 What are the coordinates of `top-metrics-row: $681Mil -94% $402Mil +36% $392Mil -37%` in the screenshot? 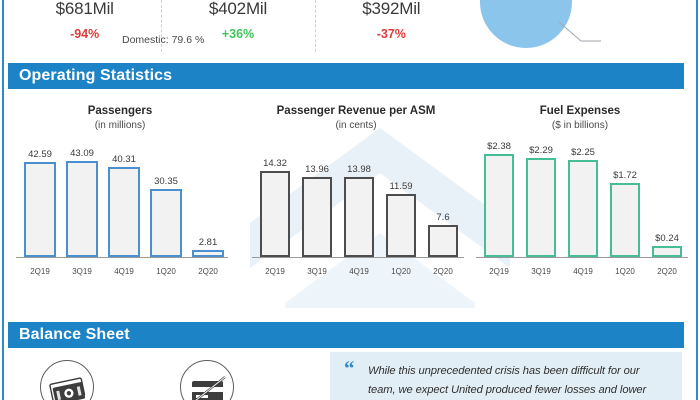 It's located at (238, 27).